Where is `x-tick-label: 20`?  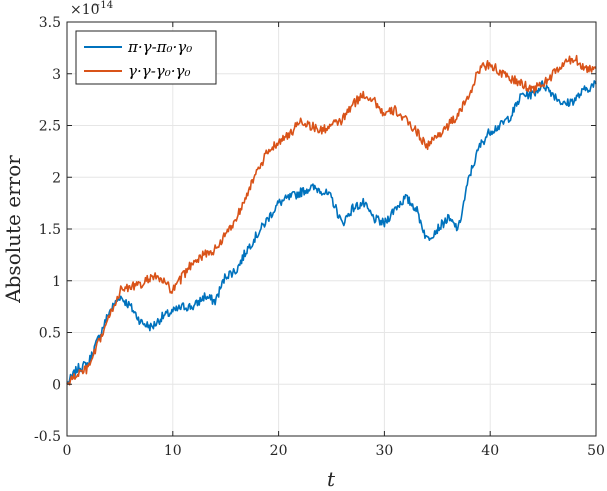 x-tick-label: 20 is located at coordinates (279, 451).